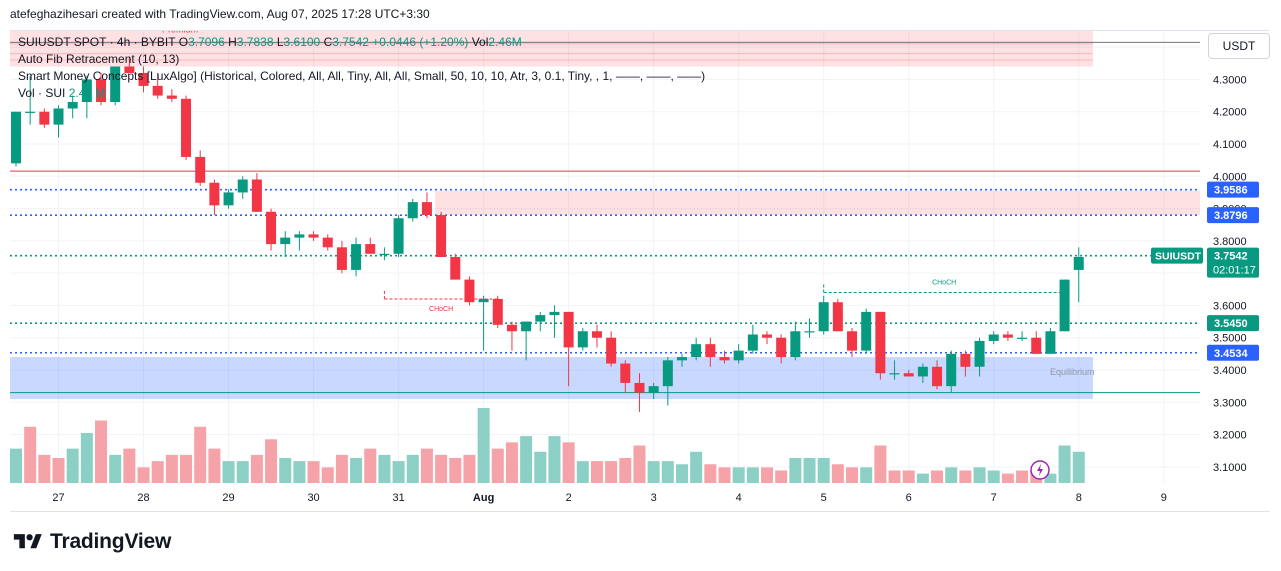 This screenshot has width=1281, height=571. Describe the element at coordinates (90, 542) in the screenshot. I see `tradingview-brand: TradingView` at that location.